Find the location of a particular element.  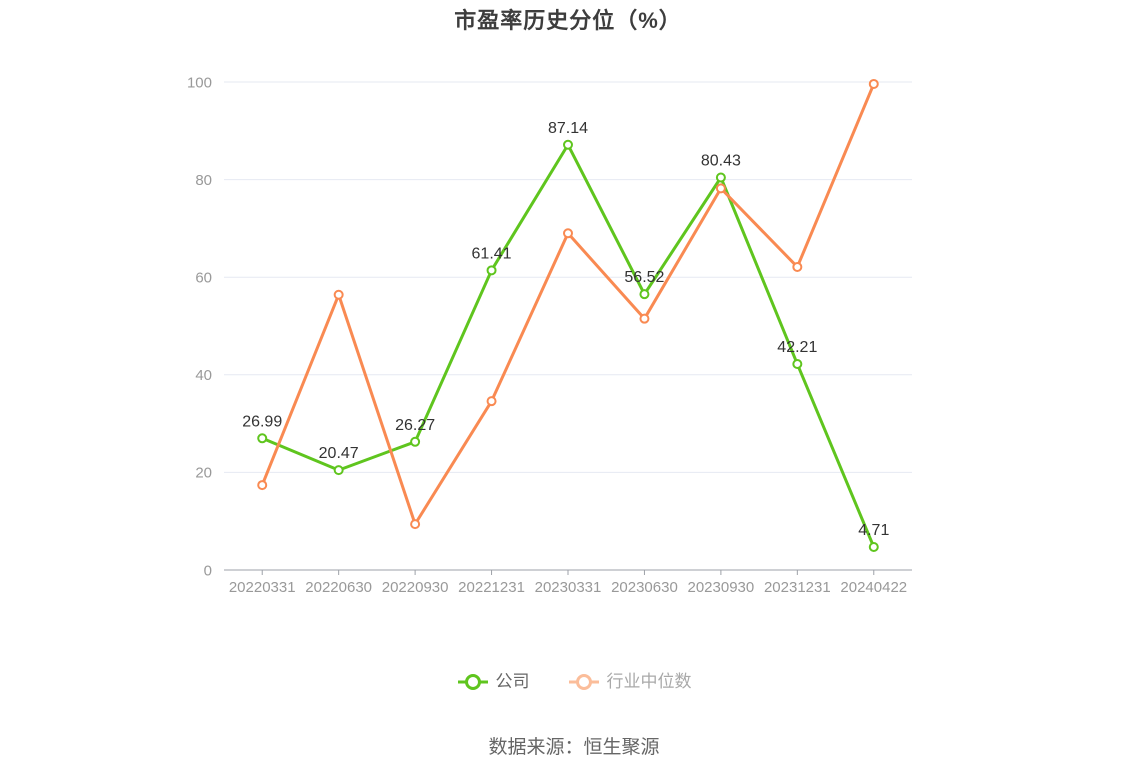

svg-text: 60 is located at coordinates (203, 277).